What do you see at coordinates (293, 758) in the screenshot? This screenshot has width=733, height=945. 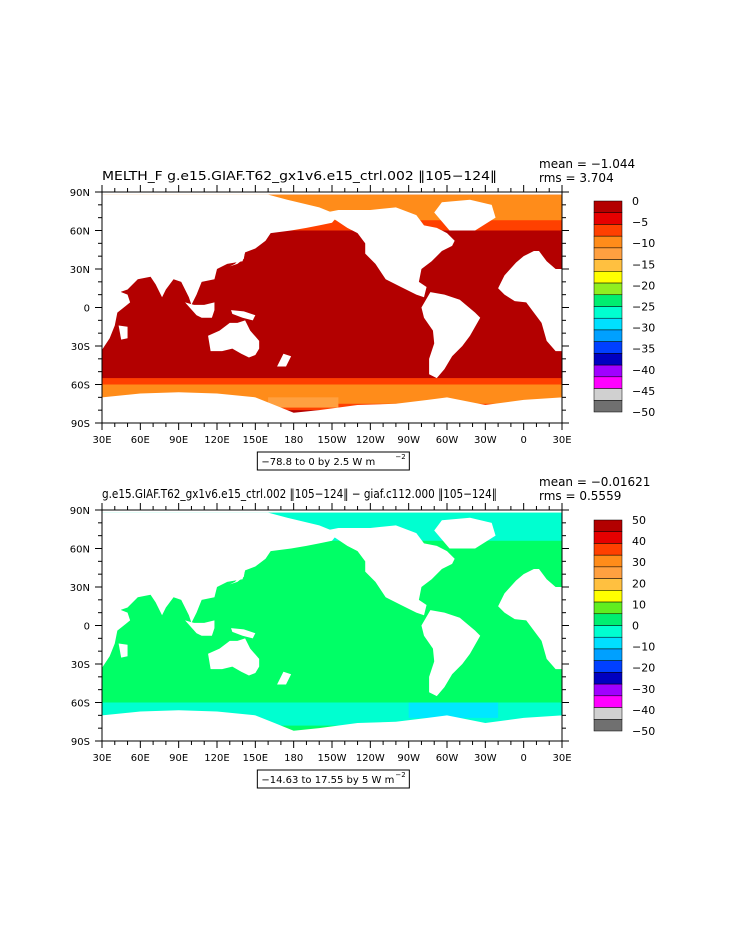 I see `panel-2-x-tick-label: 180` at bounding box center [293, 758].